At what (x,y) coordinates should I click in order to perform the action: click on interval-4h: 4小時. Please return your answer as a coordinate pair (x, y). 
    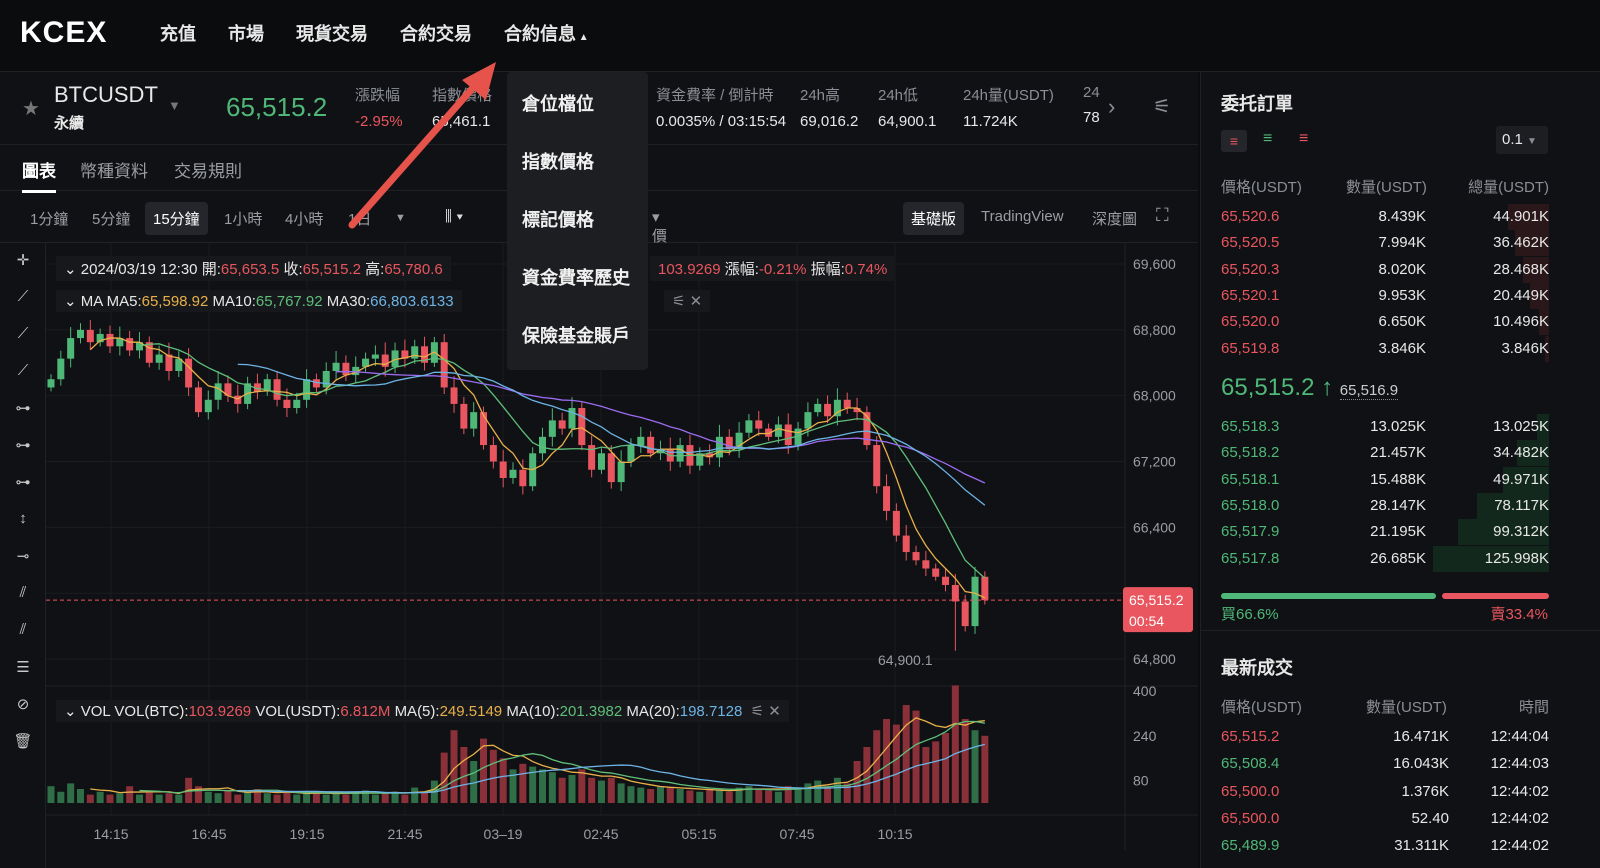
    Looking at the image, I should click on (304, 219).